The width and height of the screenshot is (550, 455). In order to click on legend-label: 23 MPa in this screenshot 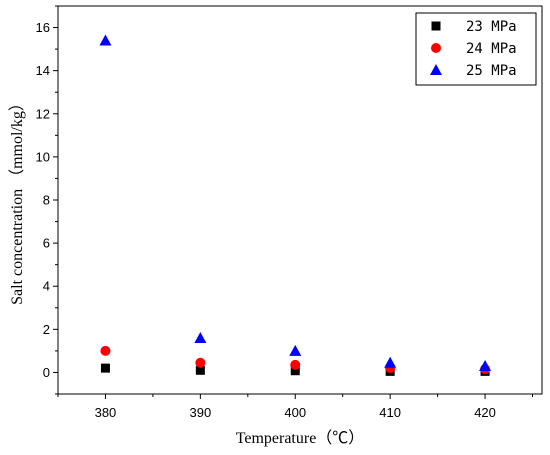, I will do `click(491, 27)`.